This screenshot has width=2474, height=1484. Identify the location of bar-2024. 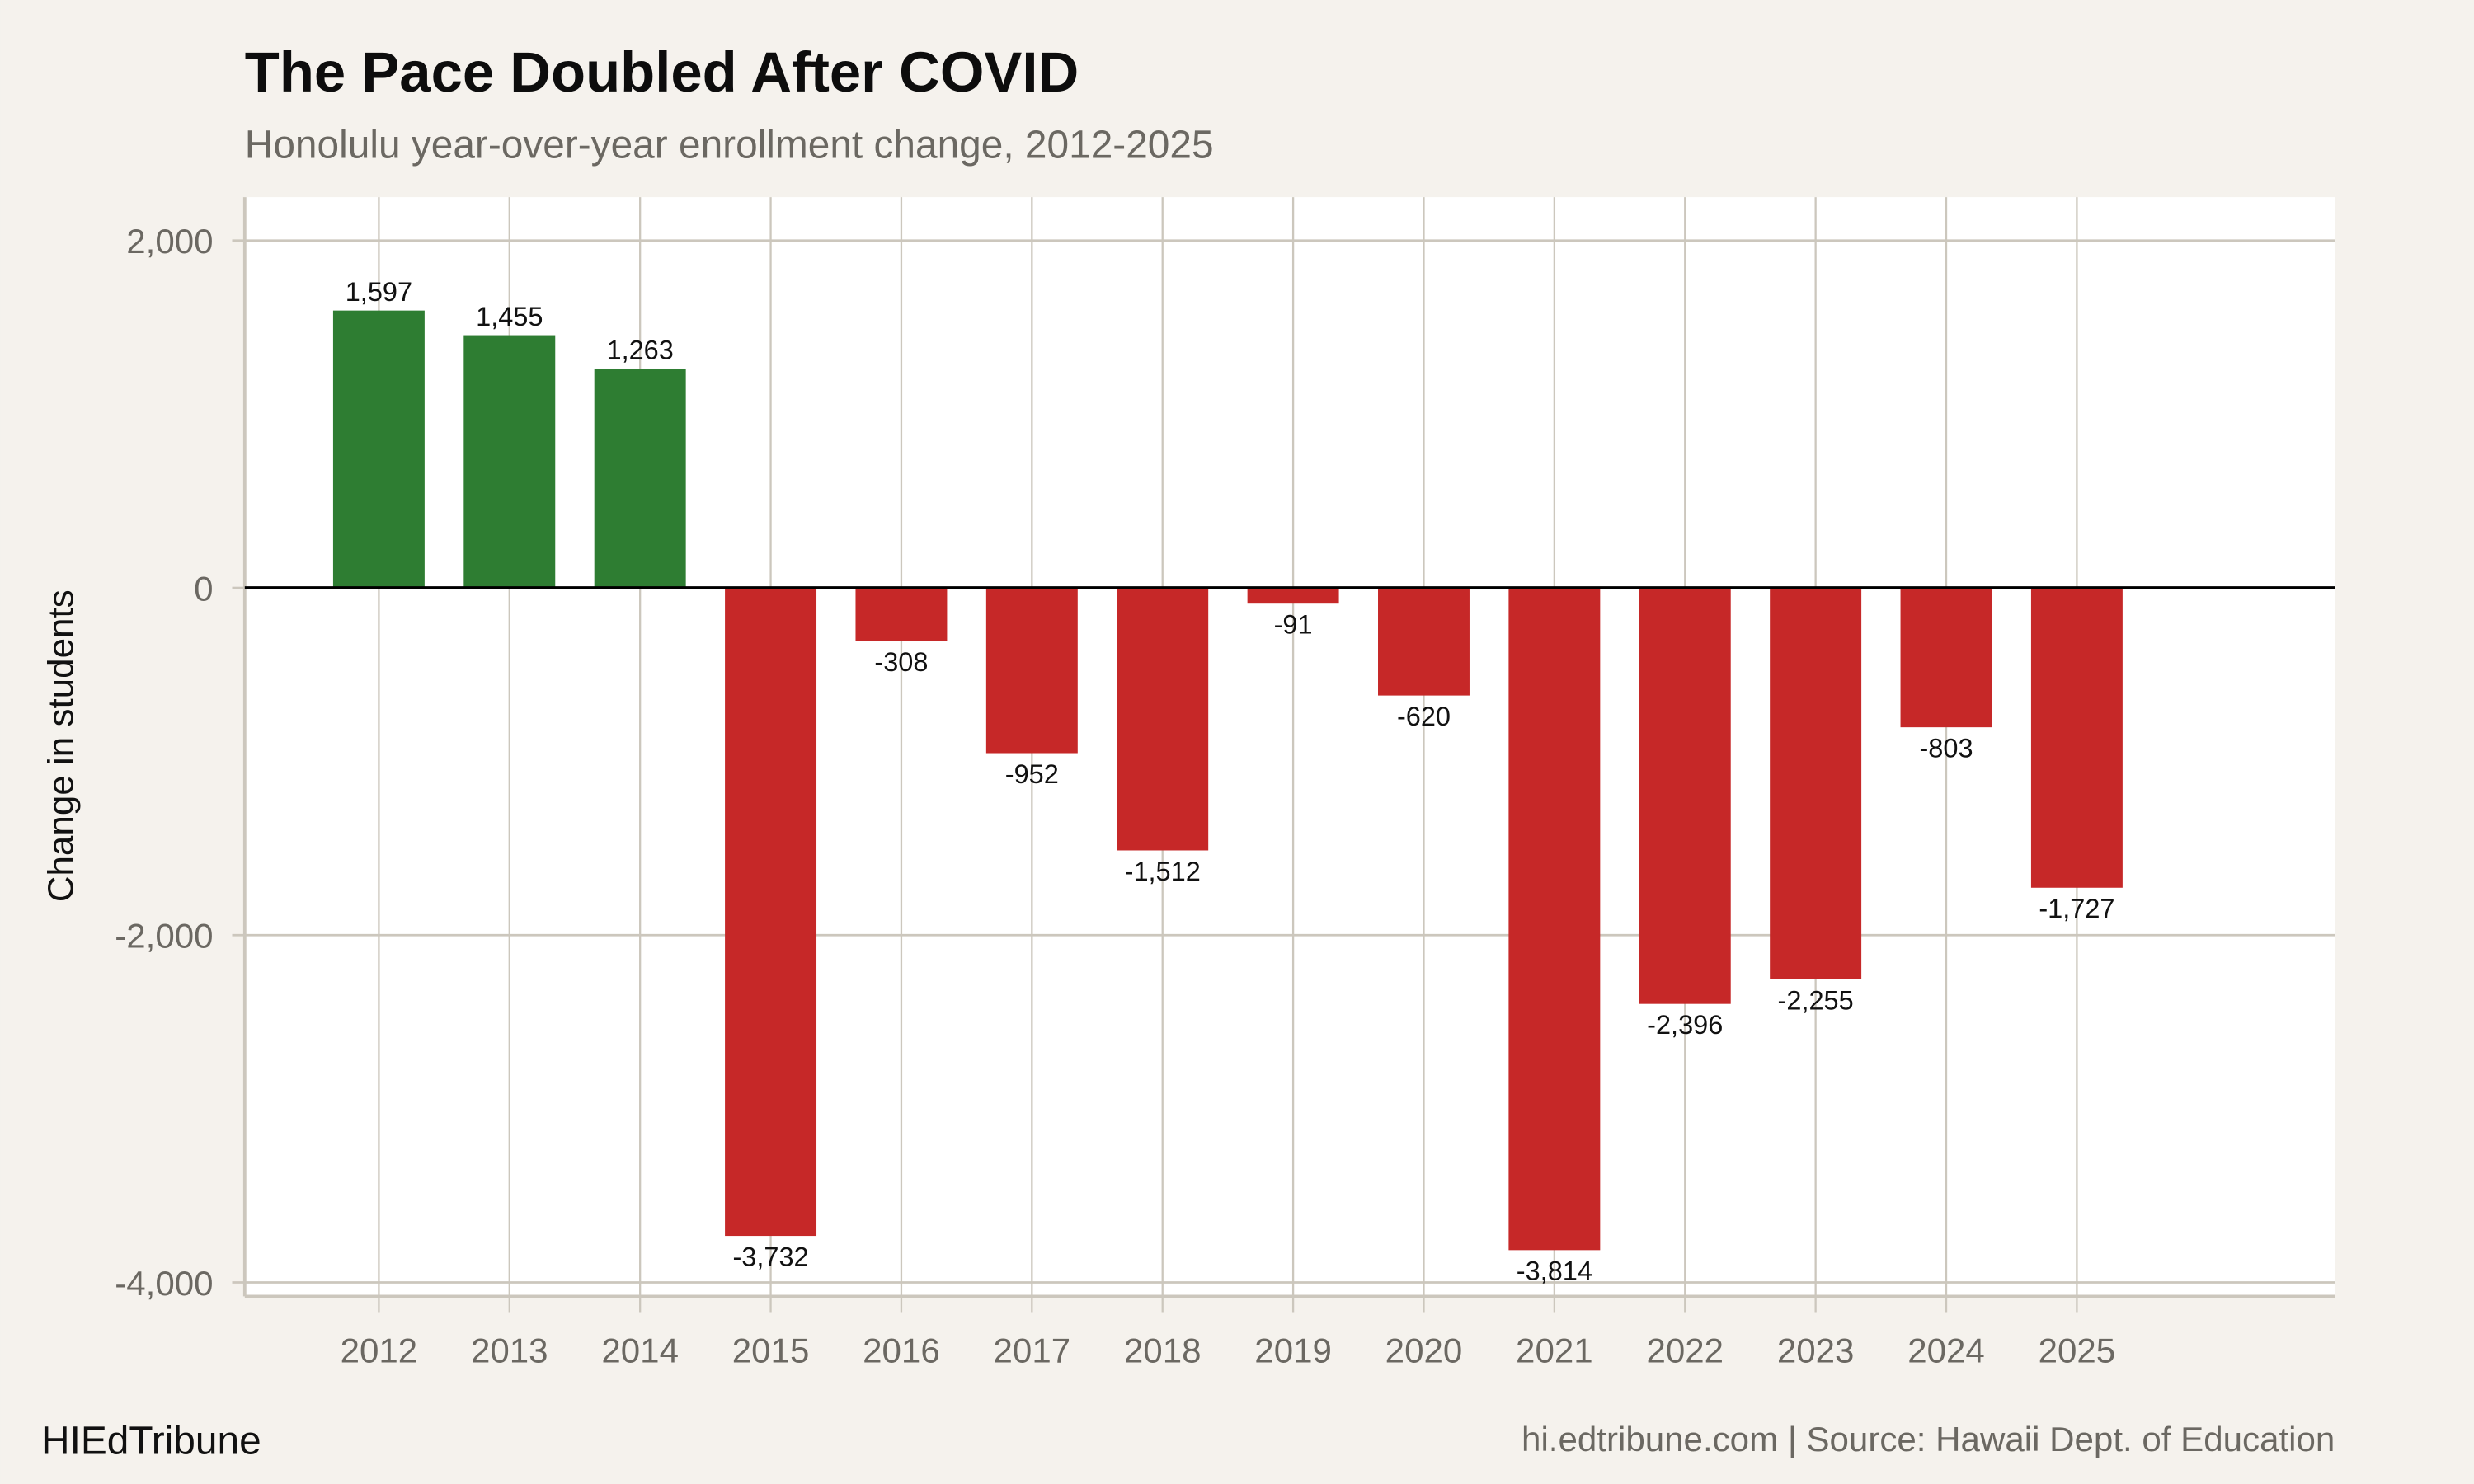
(1946, 658).